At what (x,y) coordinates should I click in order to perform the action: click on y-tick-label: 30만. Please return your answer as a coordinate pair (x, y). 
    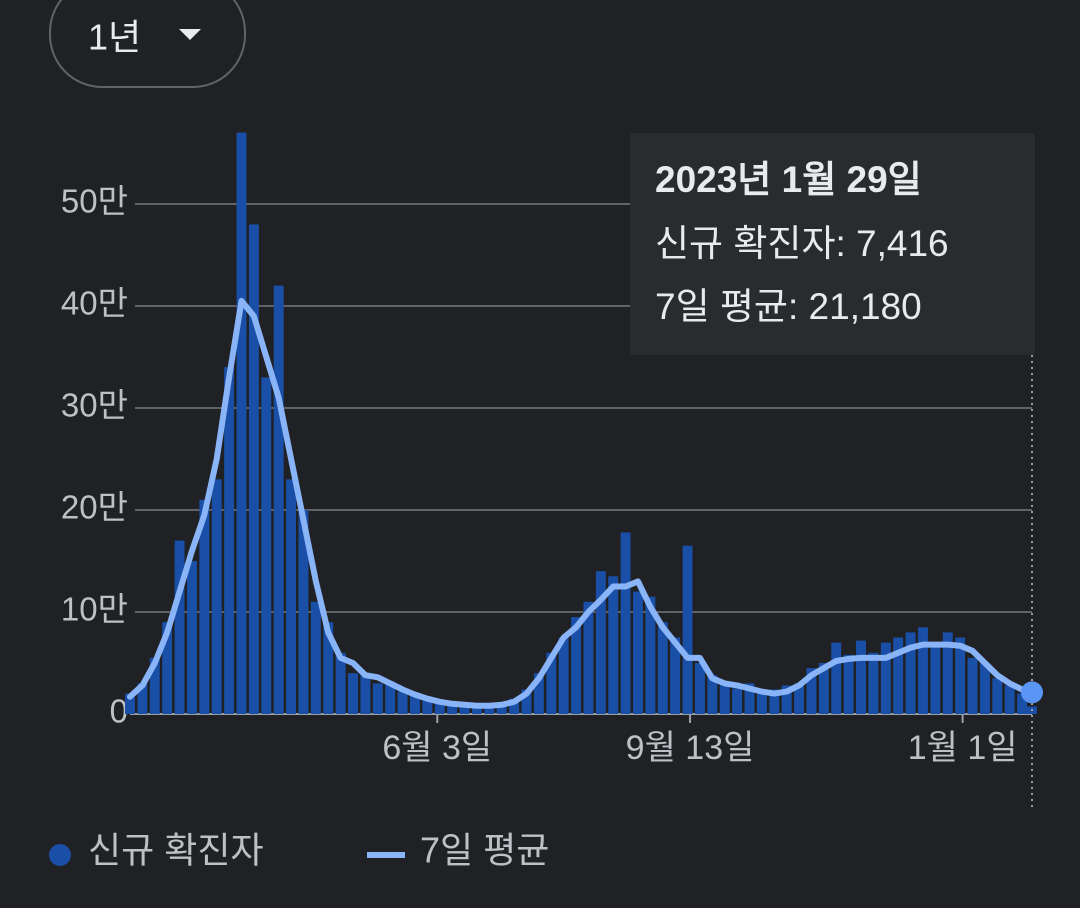
    Looking at the image, I should click on (94, 405).